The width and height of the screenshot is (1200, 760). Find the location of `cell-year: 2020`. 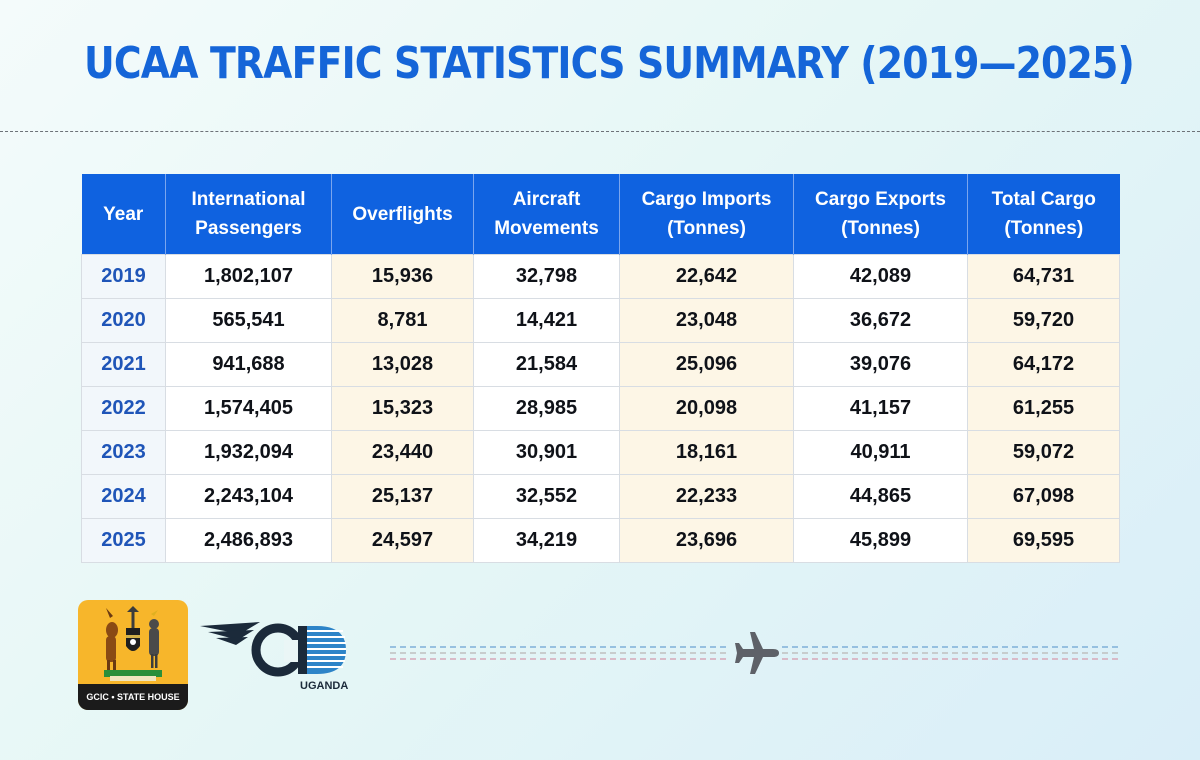

cell-year: 2020 is located at coordinates (123, 320).